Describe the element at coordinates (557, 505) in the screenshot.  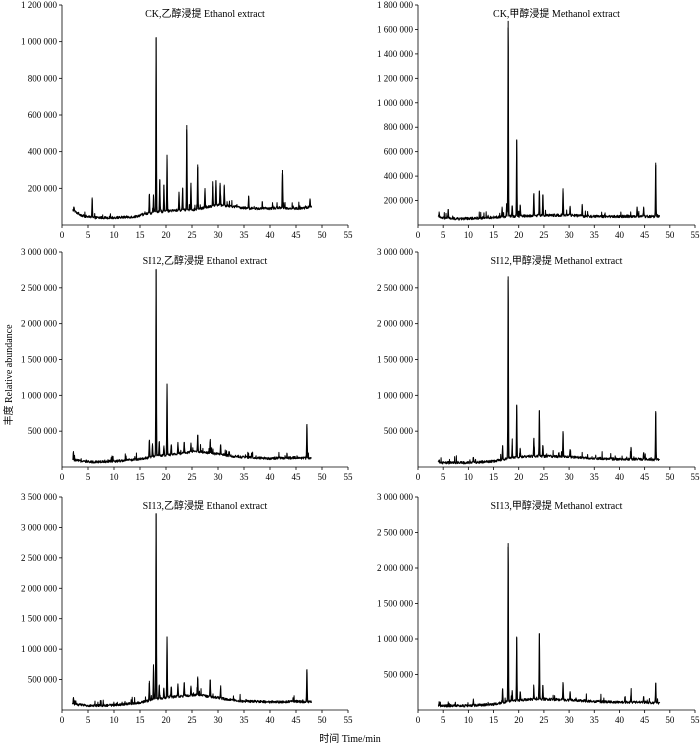
I see `chart-title: SI13,甲醇浸提 Methanol extract` at that location.